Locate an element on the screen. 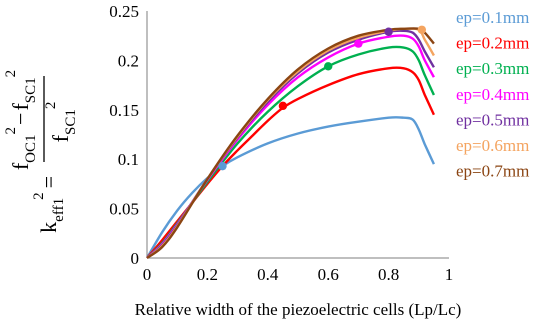 The height and width of the screenshot is (328, 558). x-tick-label: 0.6 is located at coordinates (328, 274).